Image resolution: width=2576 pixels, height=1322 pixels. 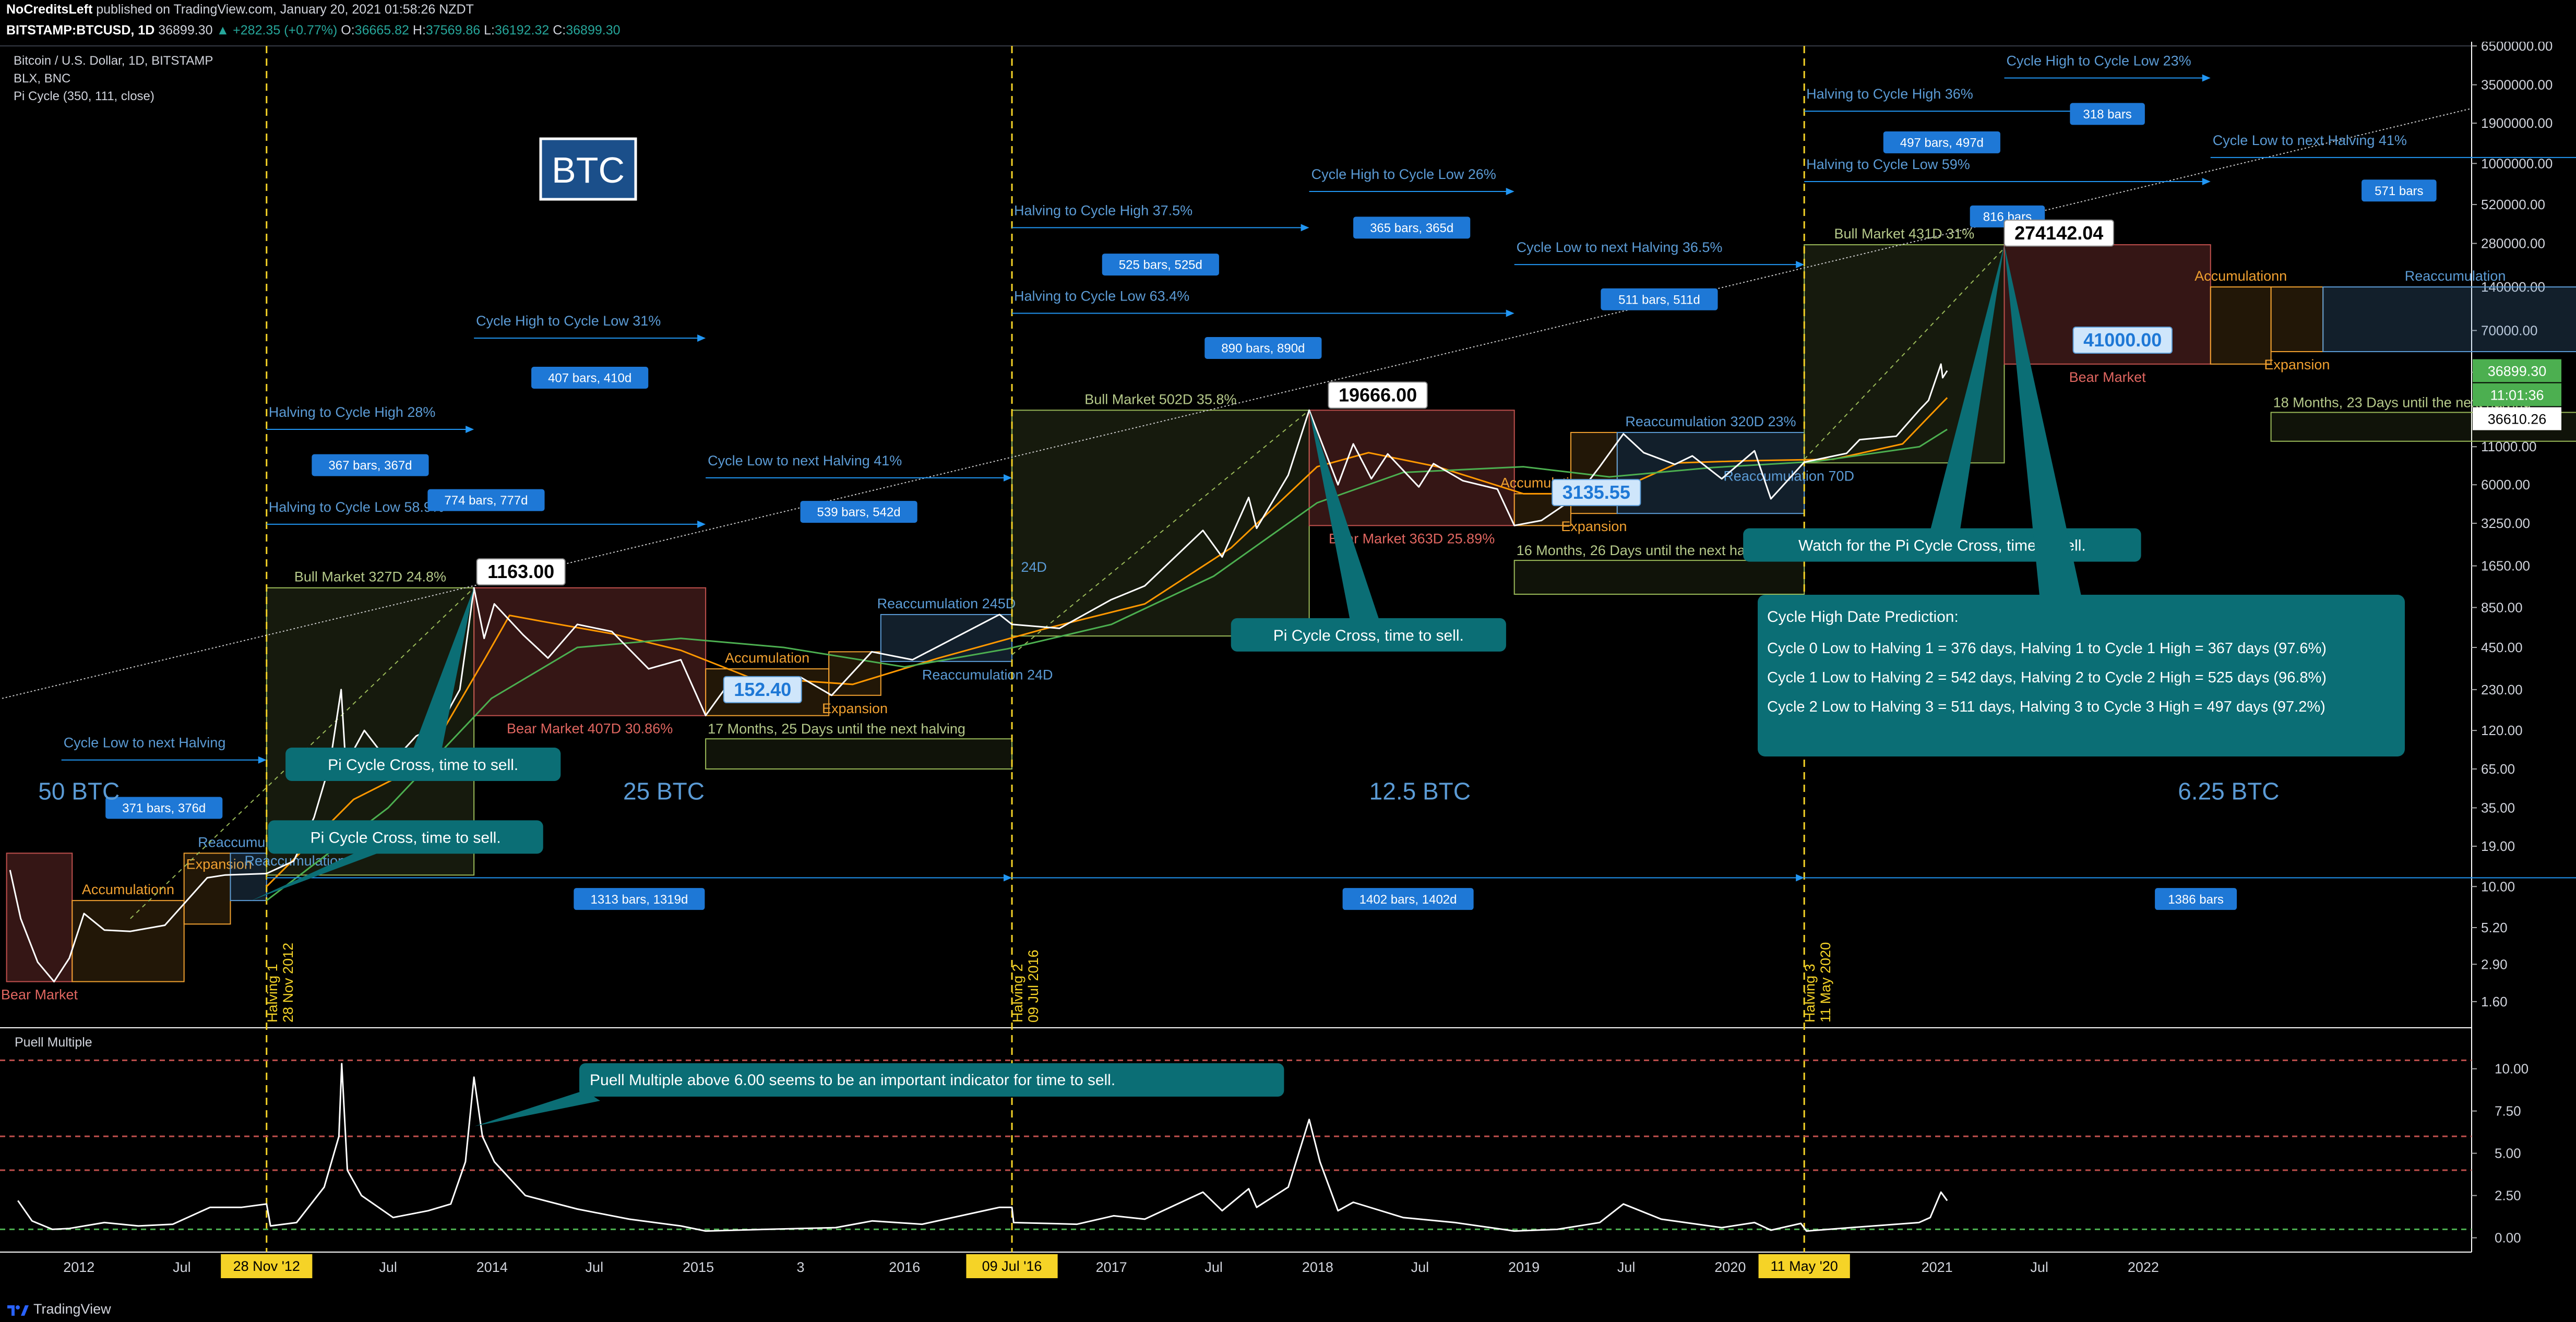 I want to click on btc-logo-box, so click(x=588, y=169).